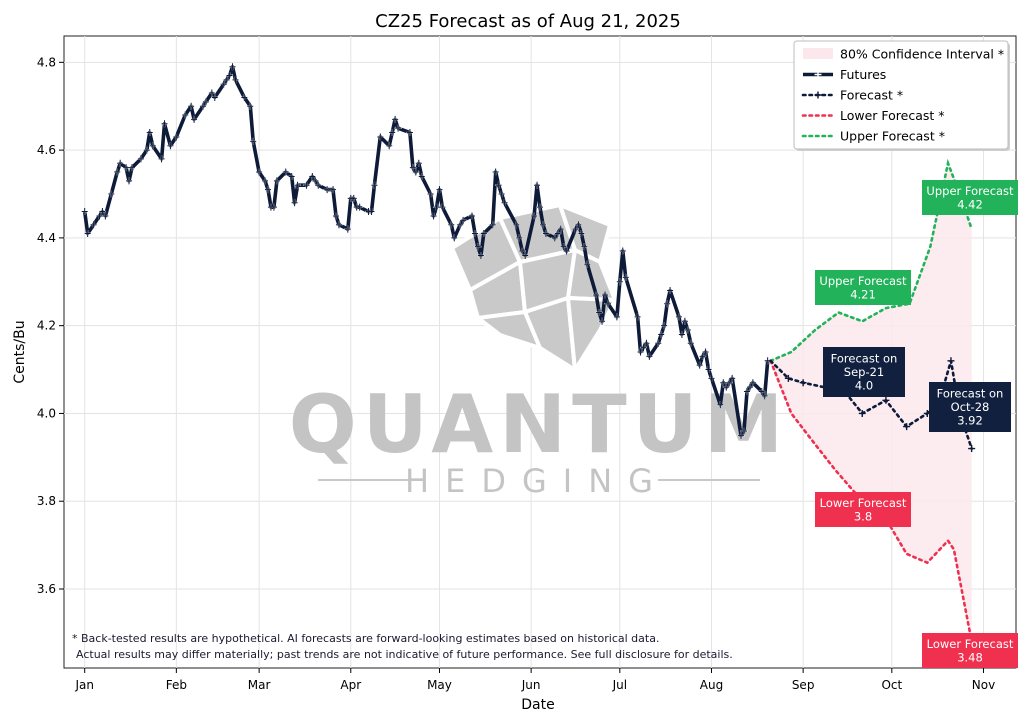 This screenshot has width=1024, height=723. What do you see at coordinates (259, 685) in the screenshot?
I see `x-tick-label-mar: Mar` at bounding box center [259, 685].